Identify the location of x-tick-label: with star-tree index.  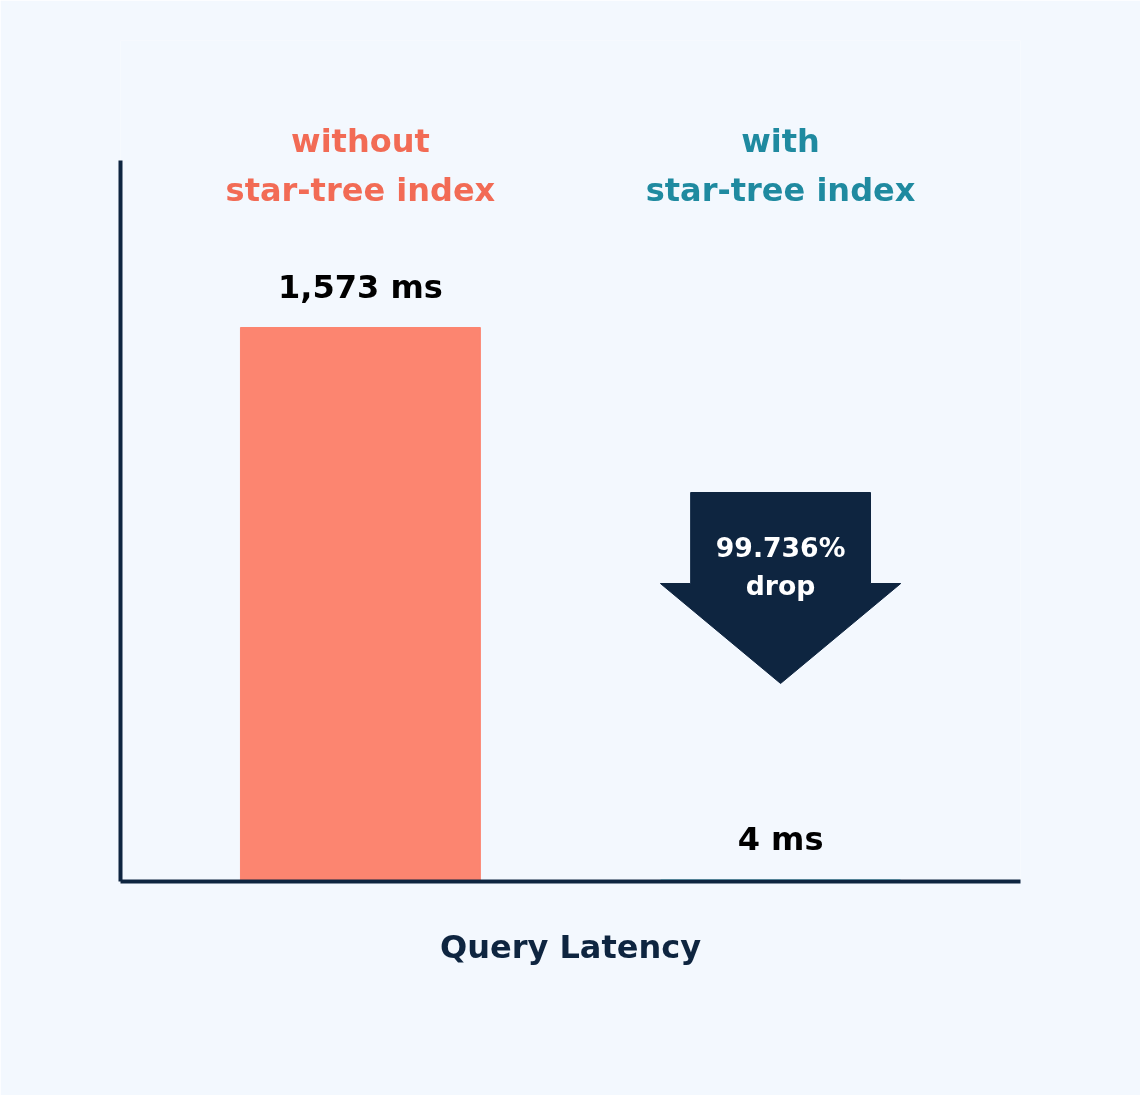
(780, 165).